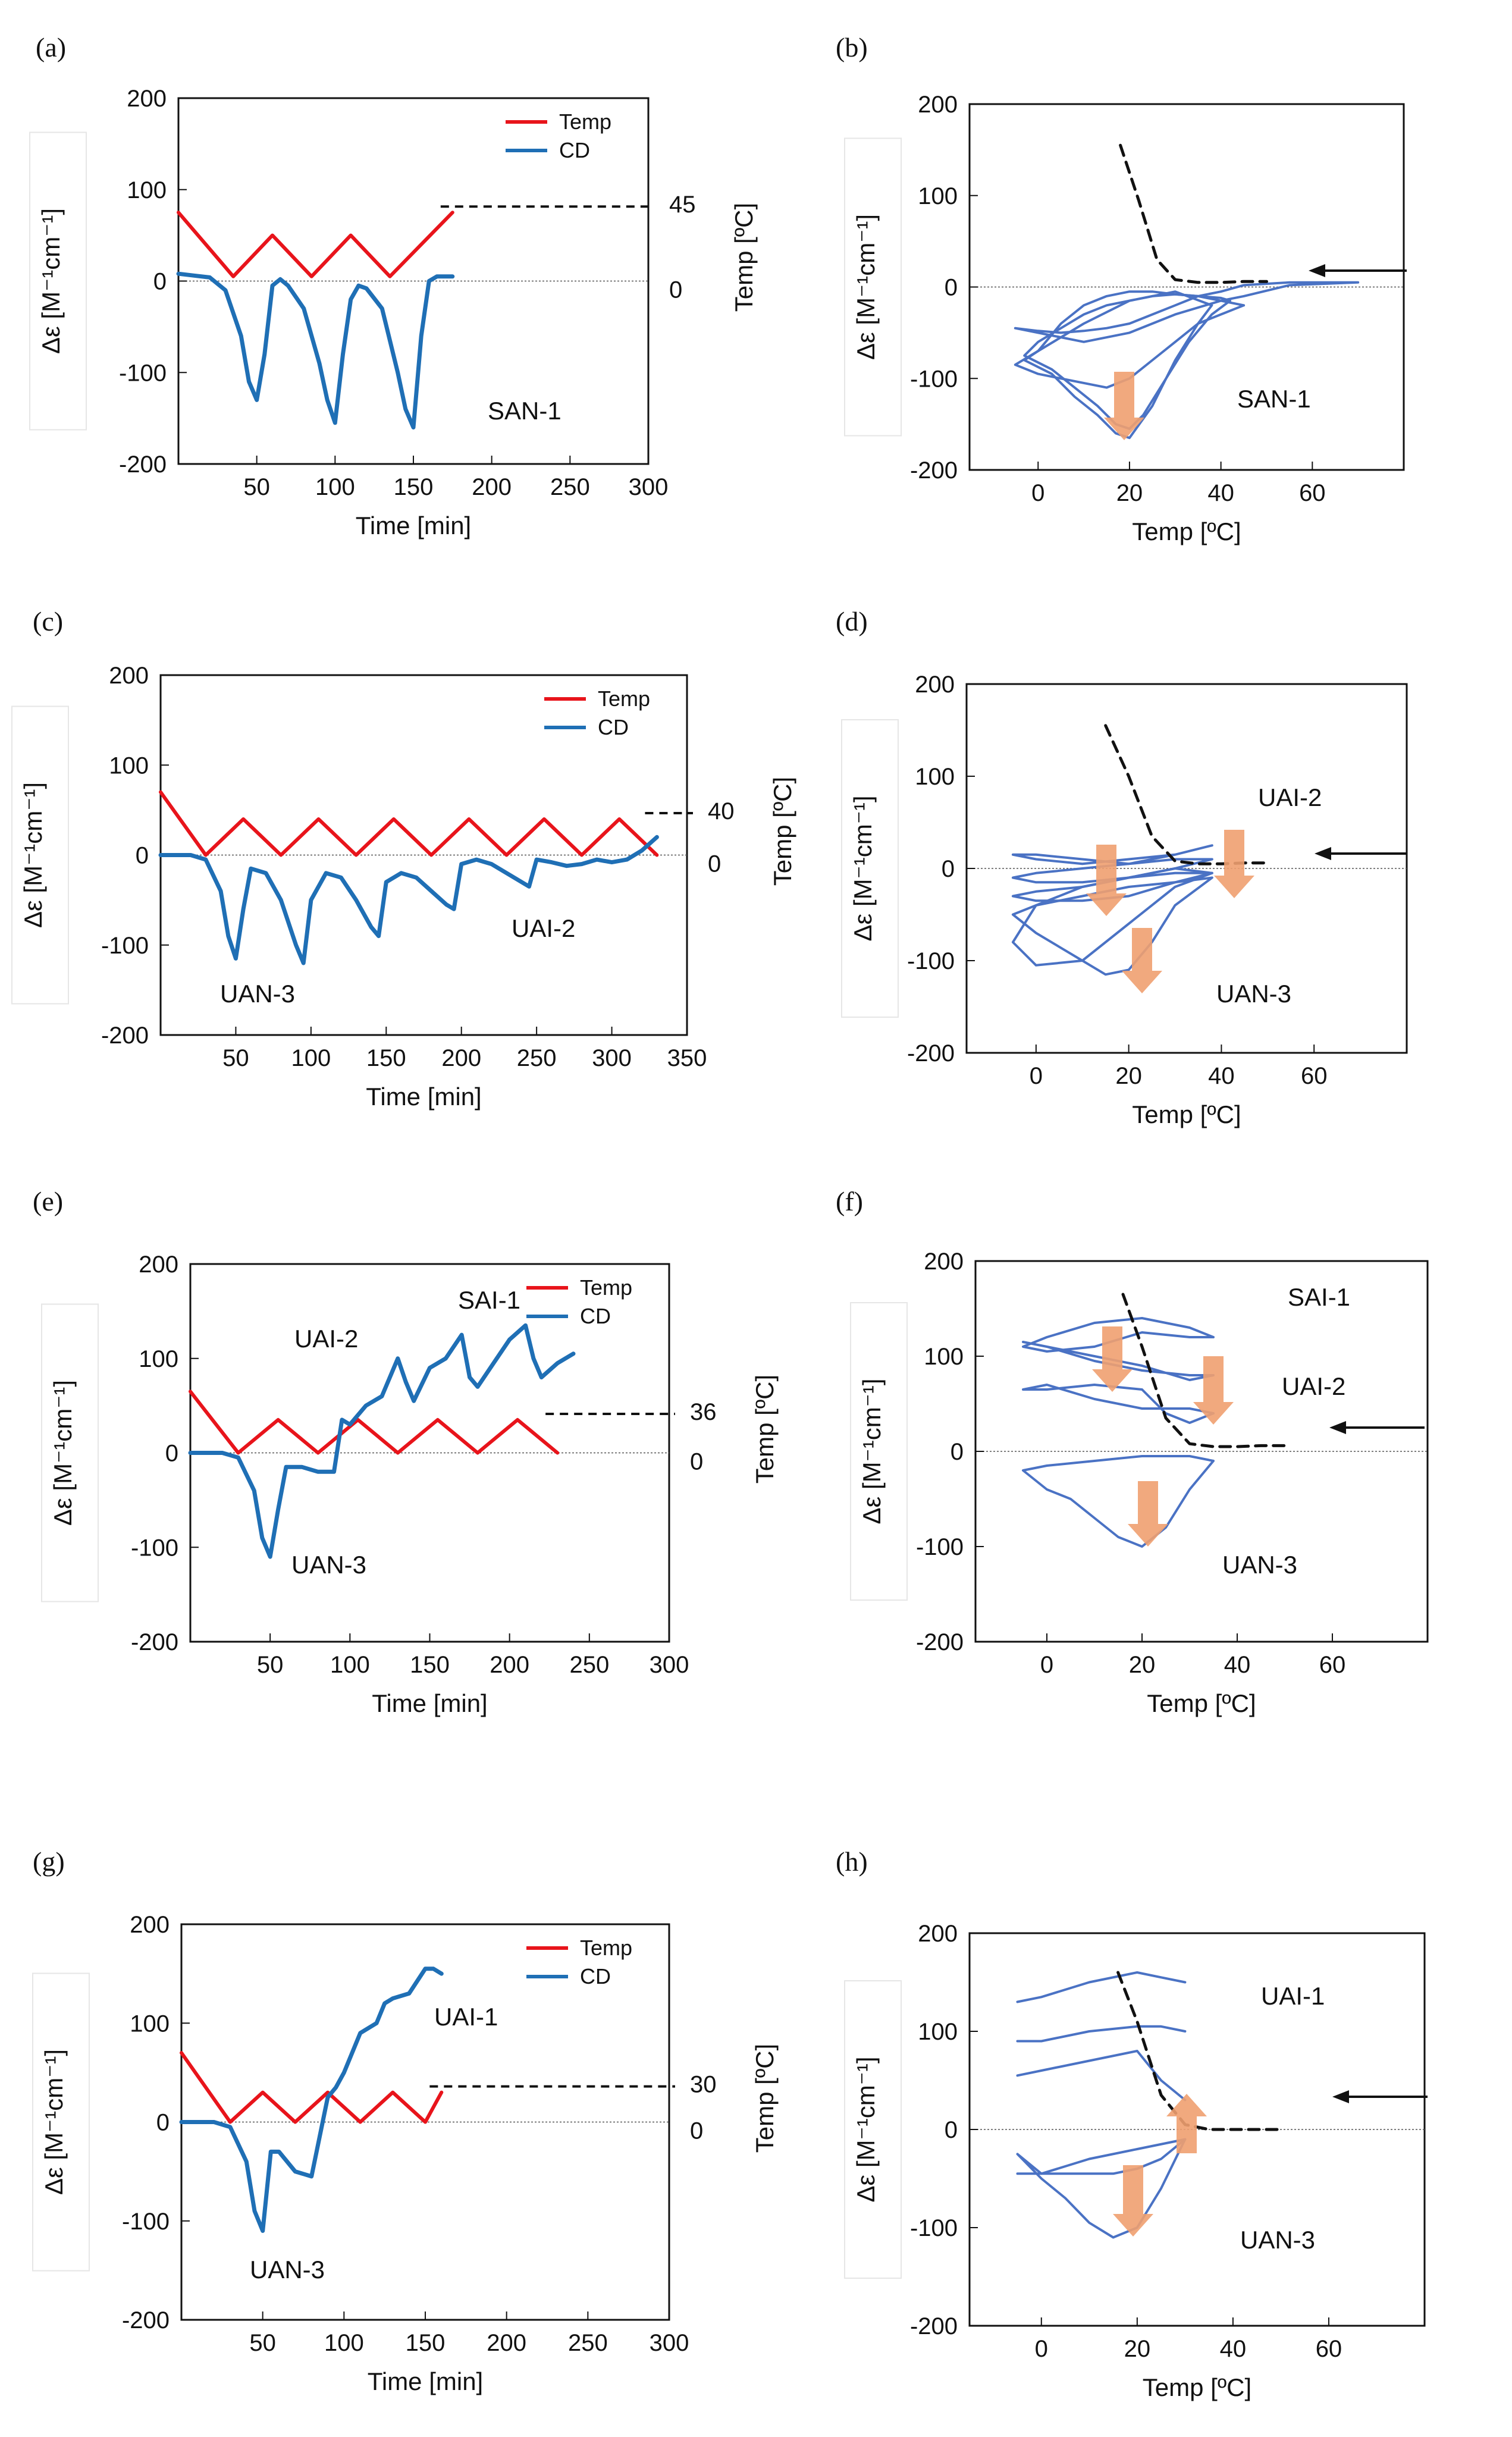 This screenshot has width=1512, height=2437. I want to click on panel-label: (c), so click(48, 621).